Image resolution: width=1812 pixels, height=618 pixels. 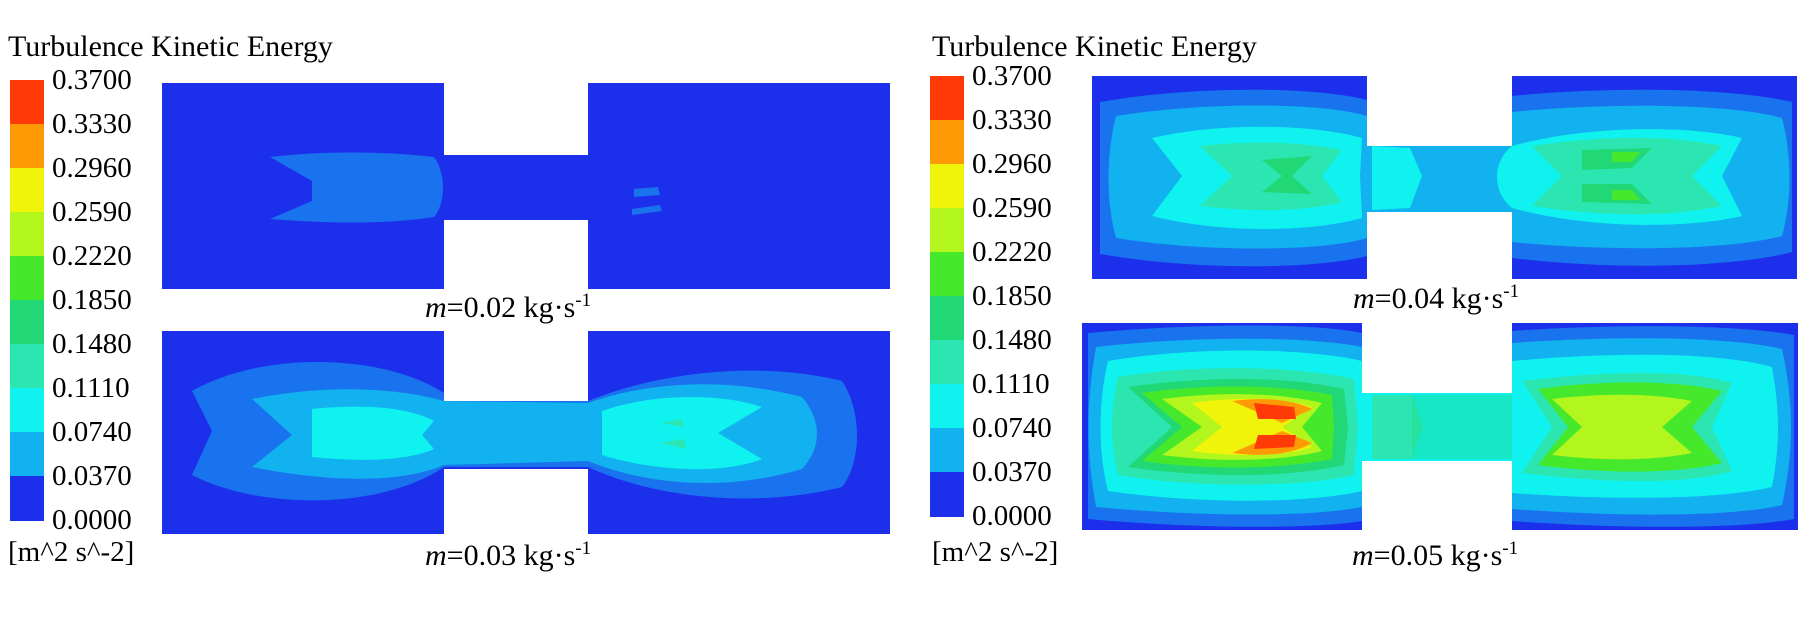 I want to click on contour-plot-m003, so click(x=526, y=432).